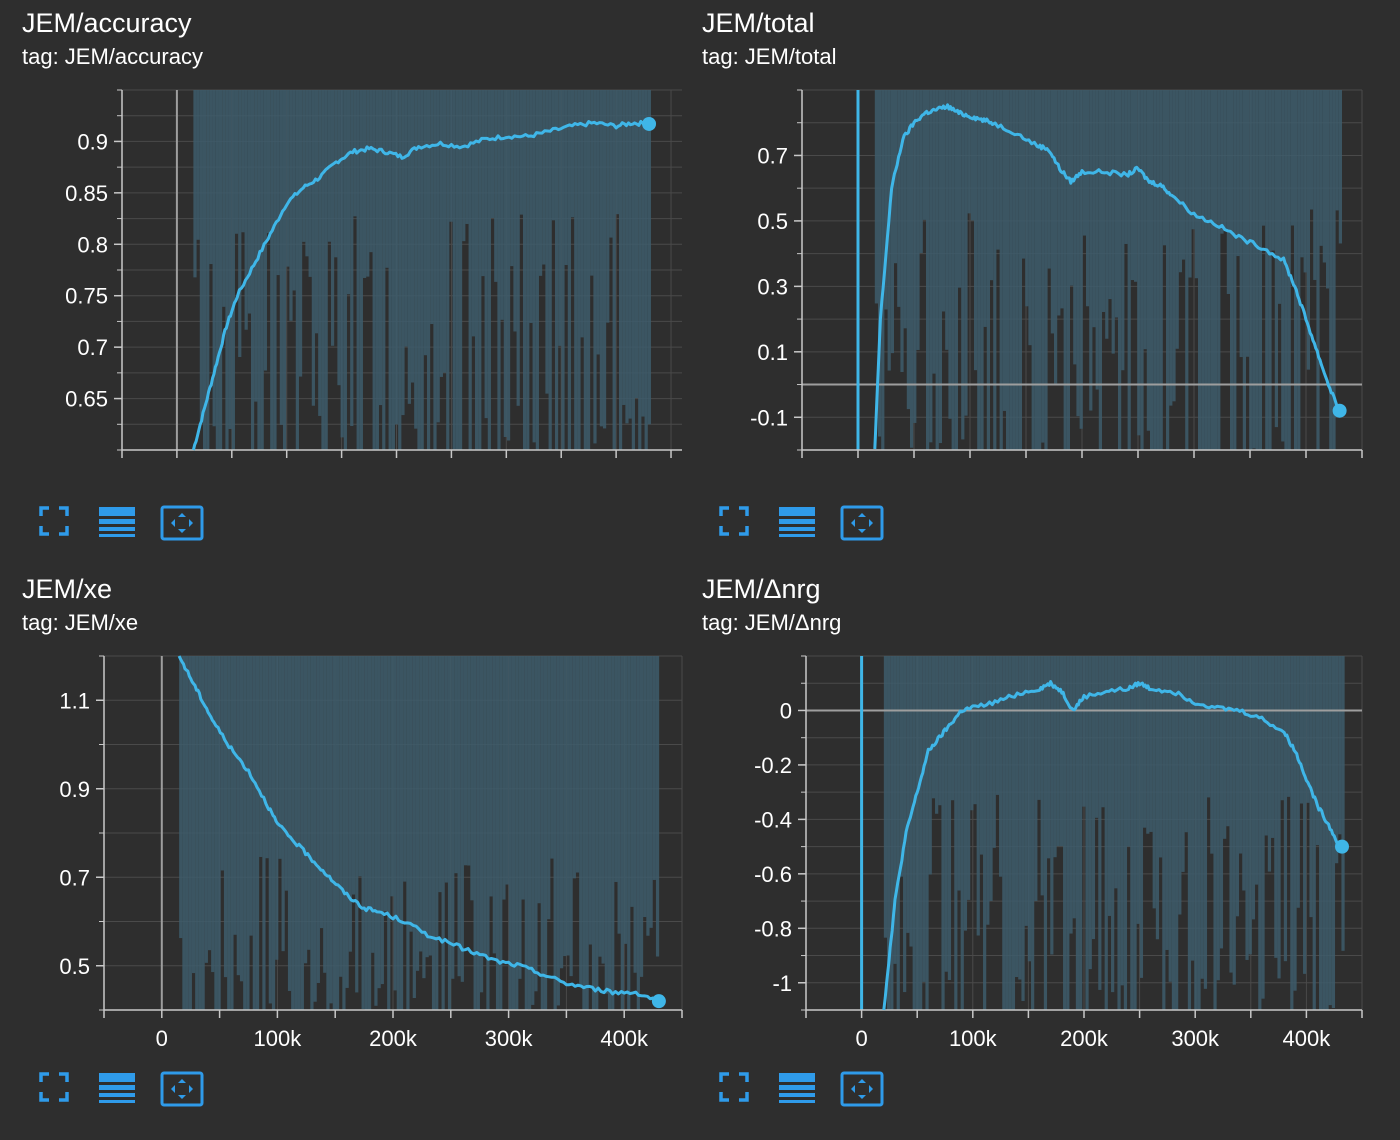  Describe the element at coordinates (772, 352) in the screenshot. I see `y-tick-label: 0.1` at that location.